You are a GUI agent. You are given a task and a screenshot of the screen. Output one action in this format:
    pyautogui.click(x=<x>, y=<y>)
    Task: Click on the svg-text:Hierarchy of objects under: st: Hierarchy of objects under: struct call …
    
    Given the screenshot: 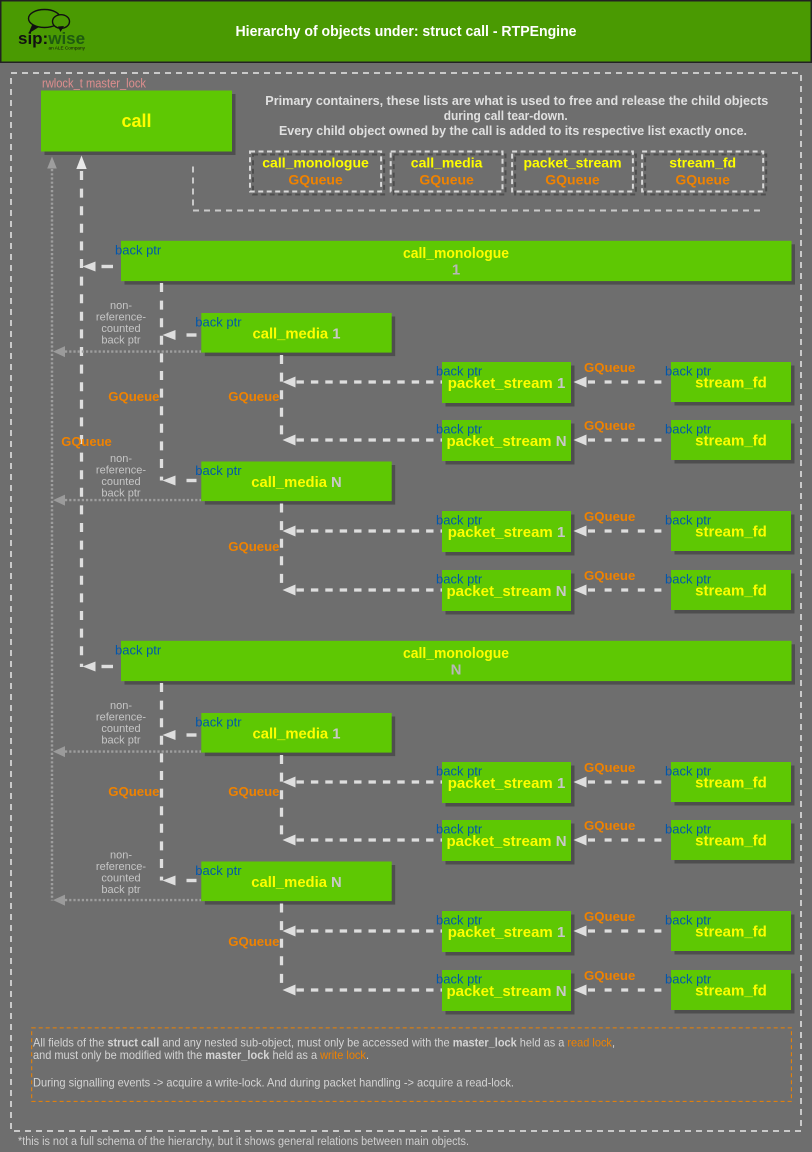 What is the action you would take?
    pyautogui.click(x=406, y=31)
    